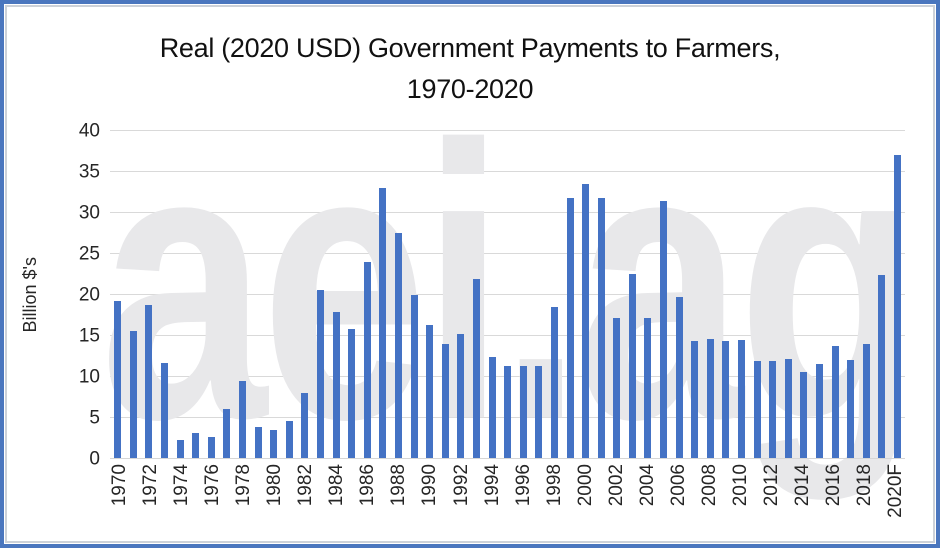 The image size is (940, 548). I want to click on x-slot: 2004, so click(647, 496).